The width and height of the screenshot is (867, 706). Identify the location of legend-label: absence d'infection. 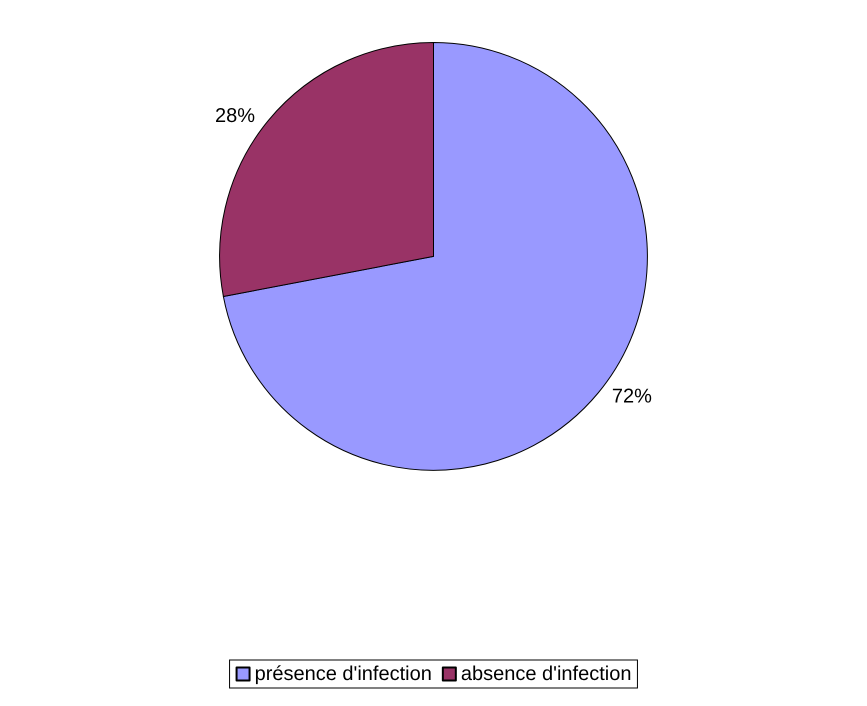
(546, 674).